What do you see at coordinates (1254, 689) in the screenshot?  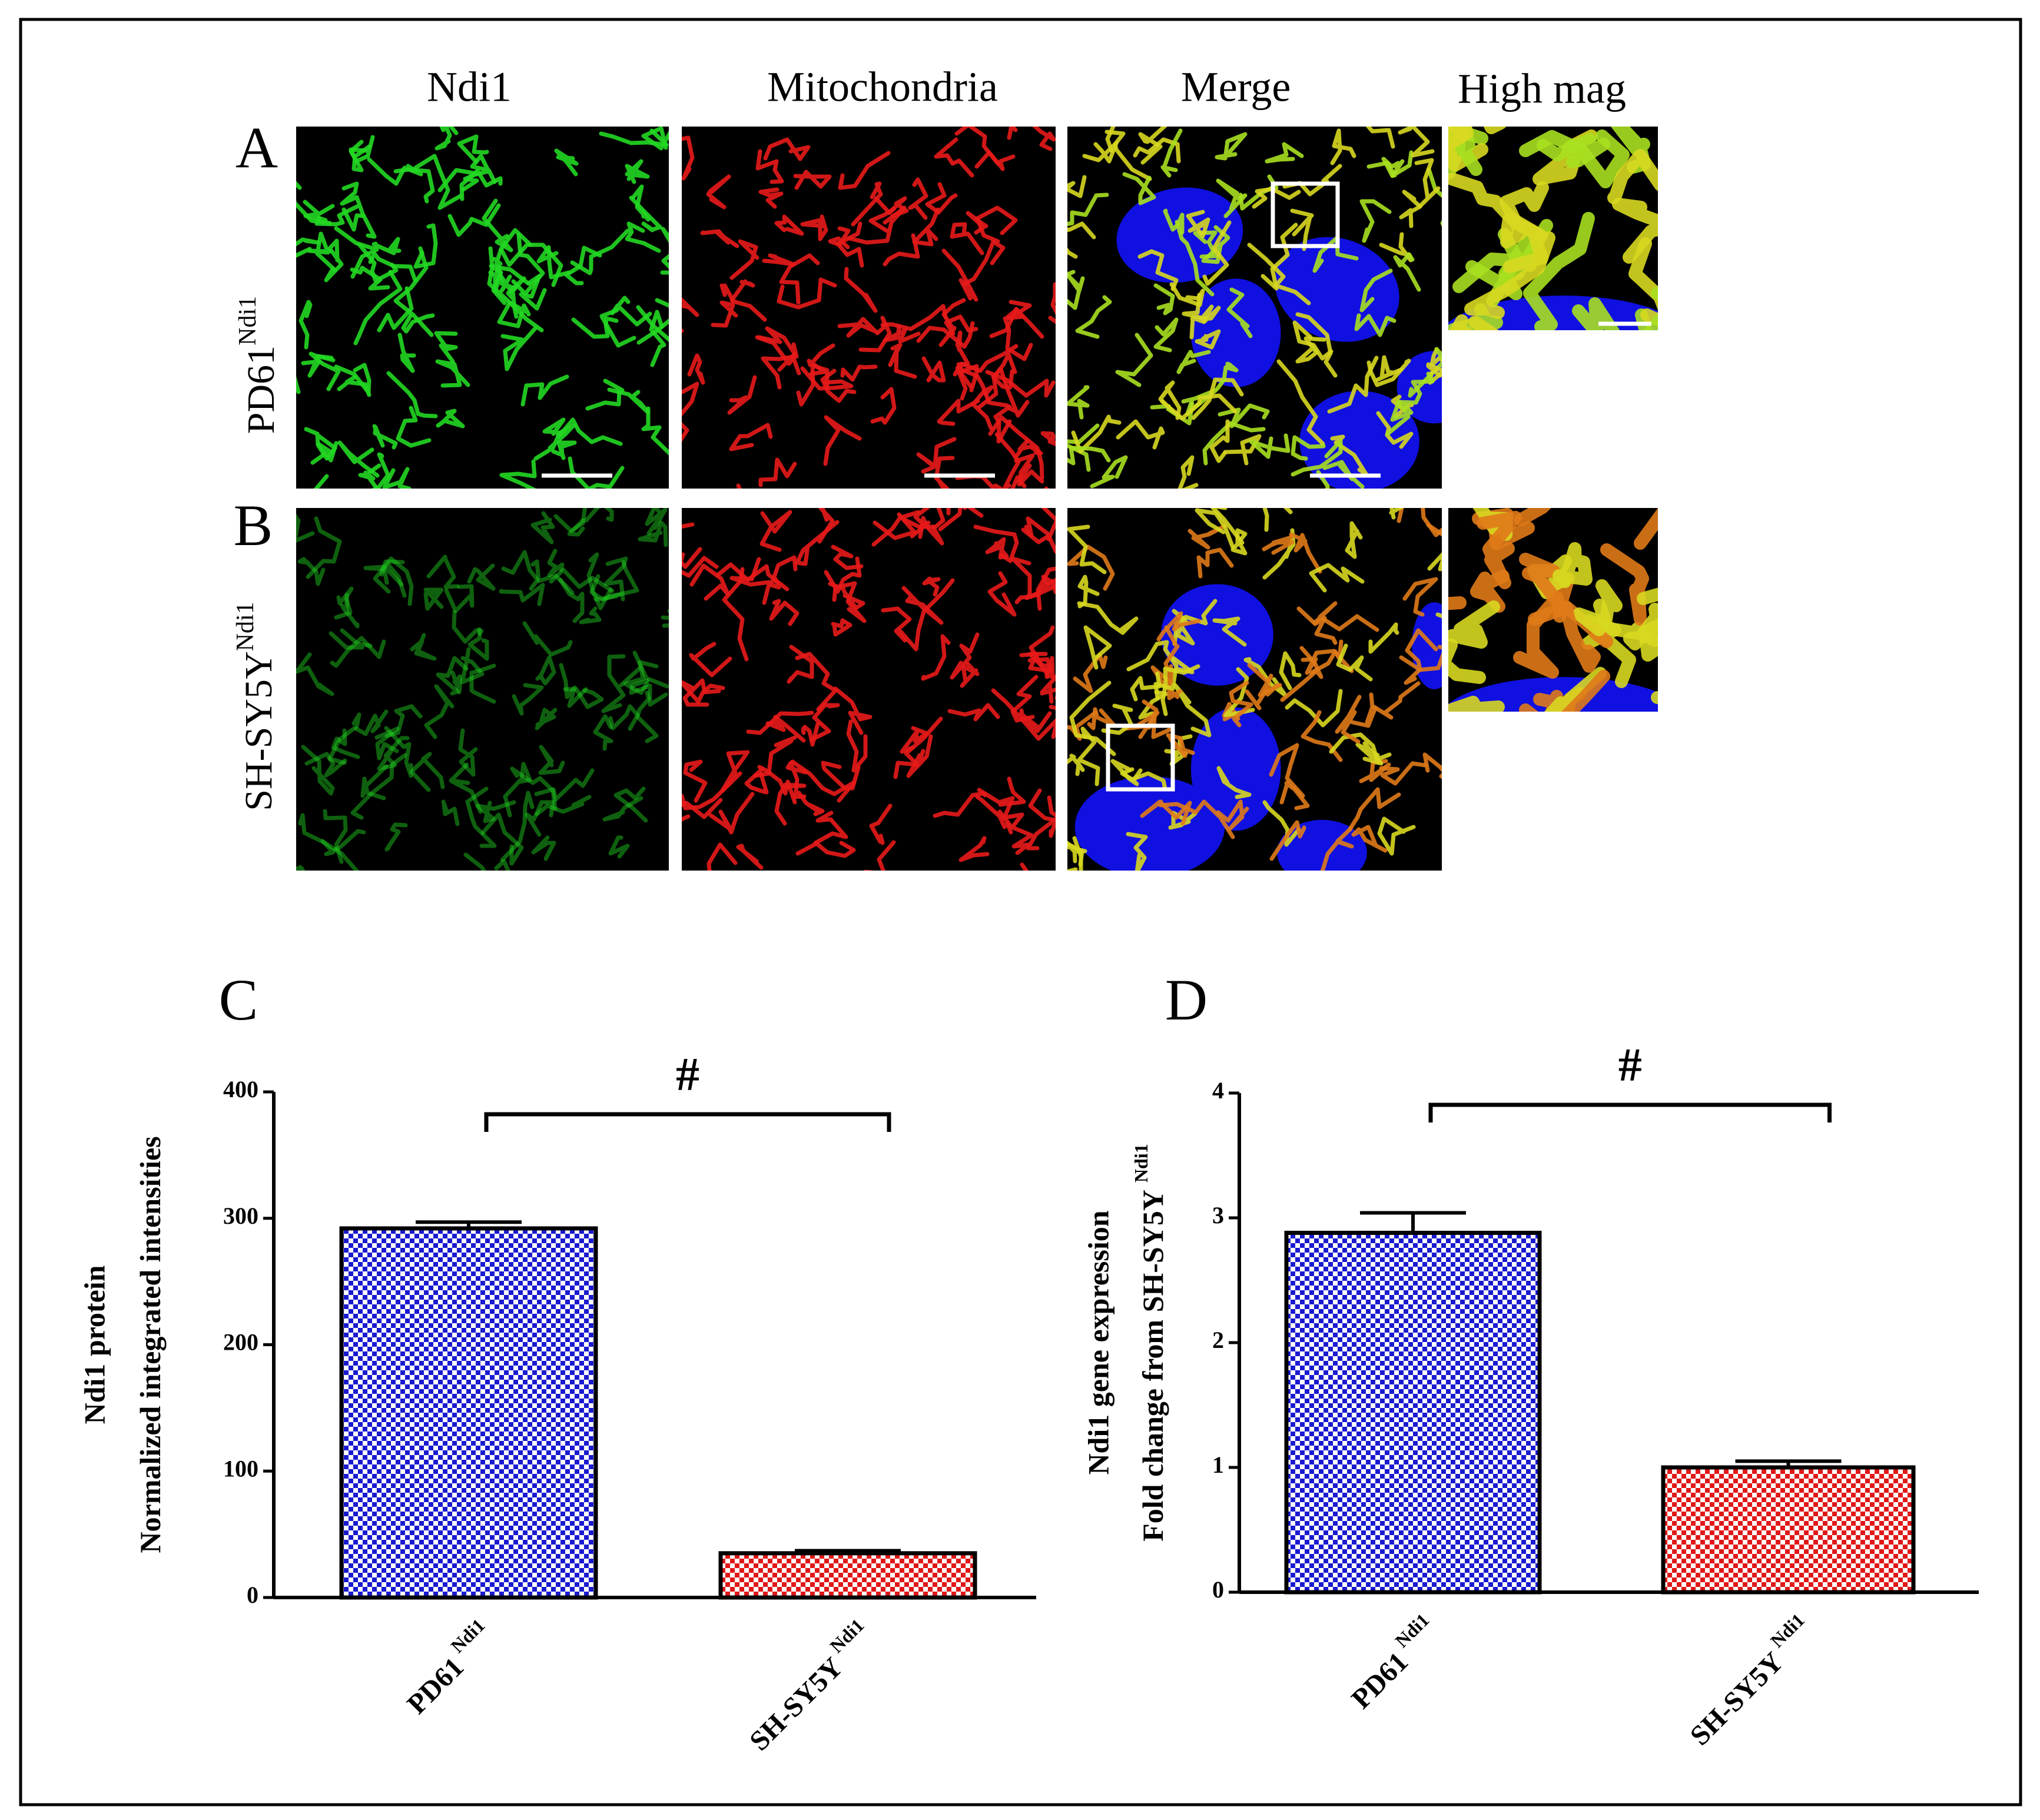 I see `micrograph` at bounding box center [1254, 689].